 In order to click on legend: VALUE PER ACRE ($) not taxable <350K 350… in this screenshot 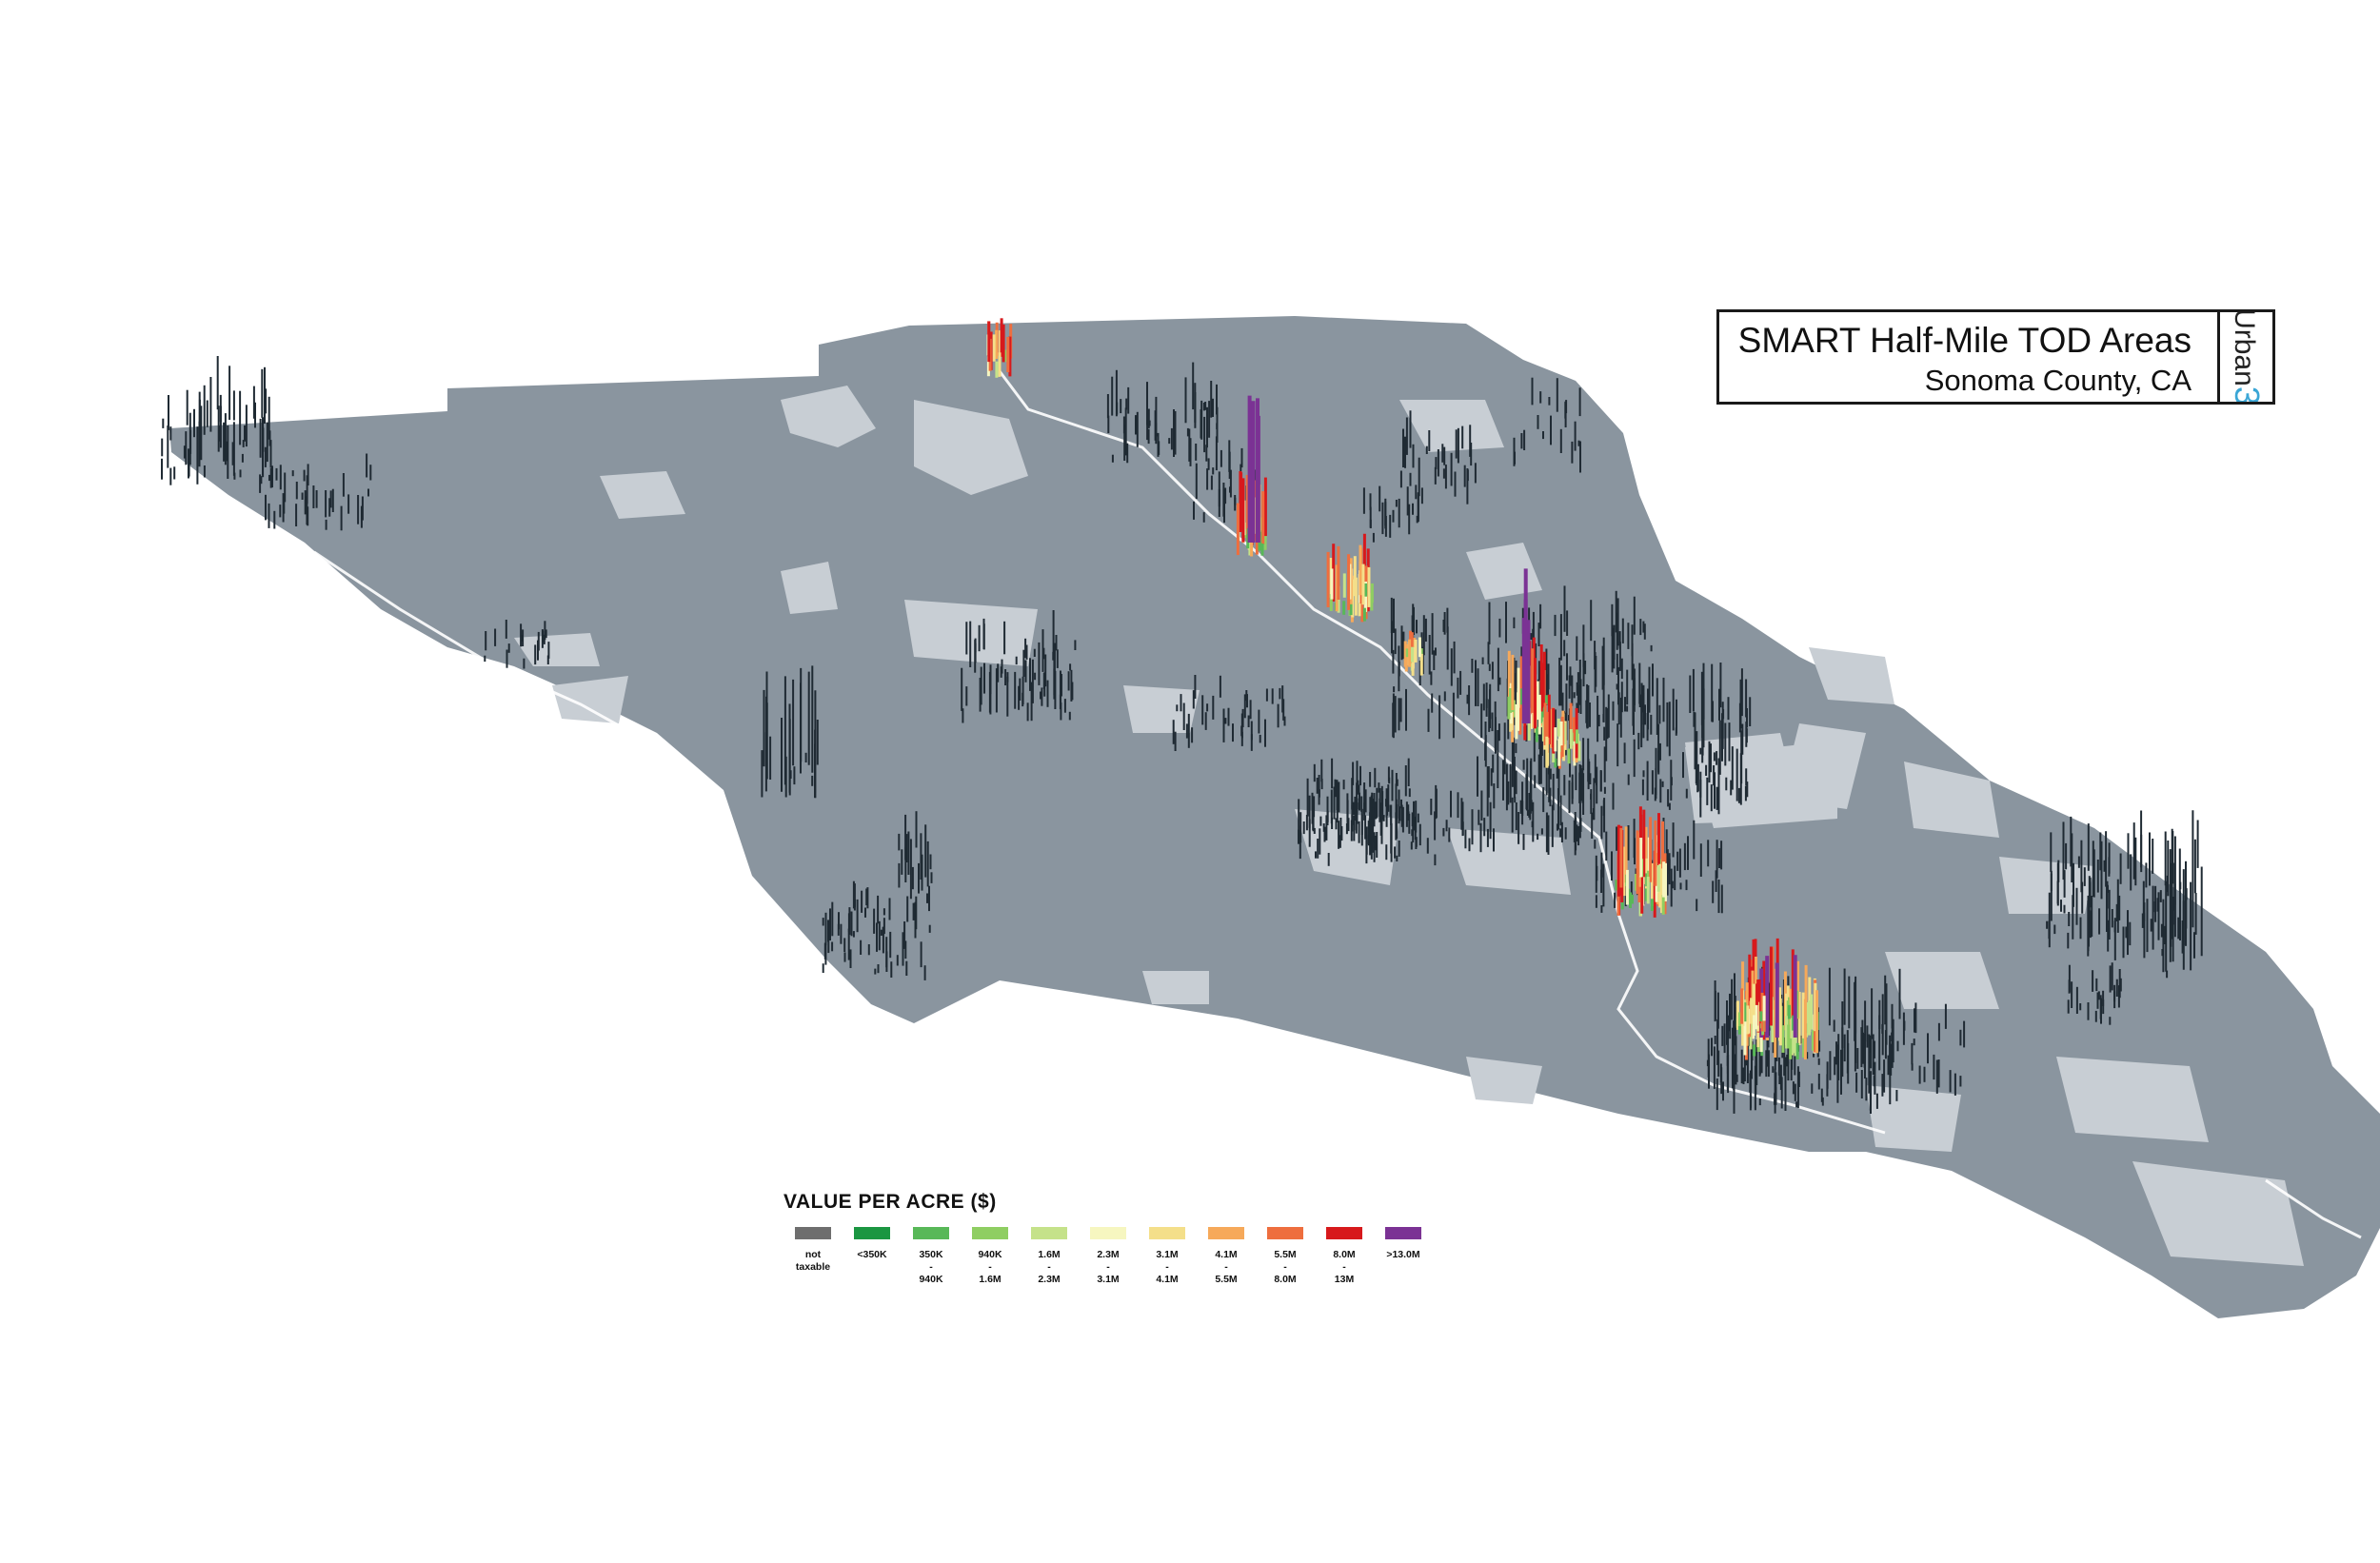, I will do `click(1108, 1239)`.